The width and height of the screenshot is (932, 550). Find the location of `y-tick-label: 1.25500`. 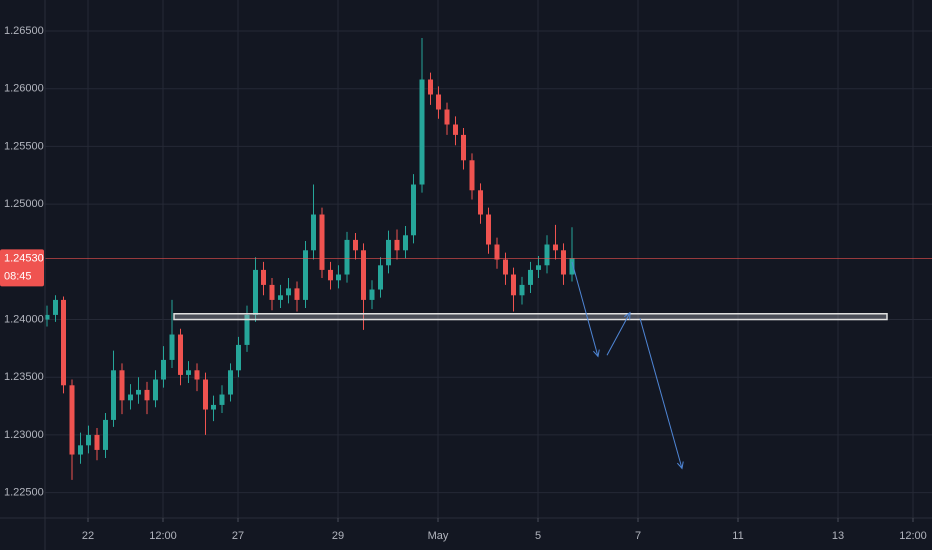

y-tick-label: 1.25500 is located at coordinates (24, 146).